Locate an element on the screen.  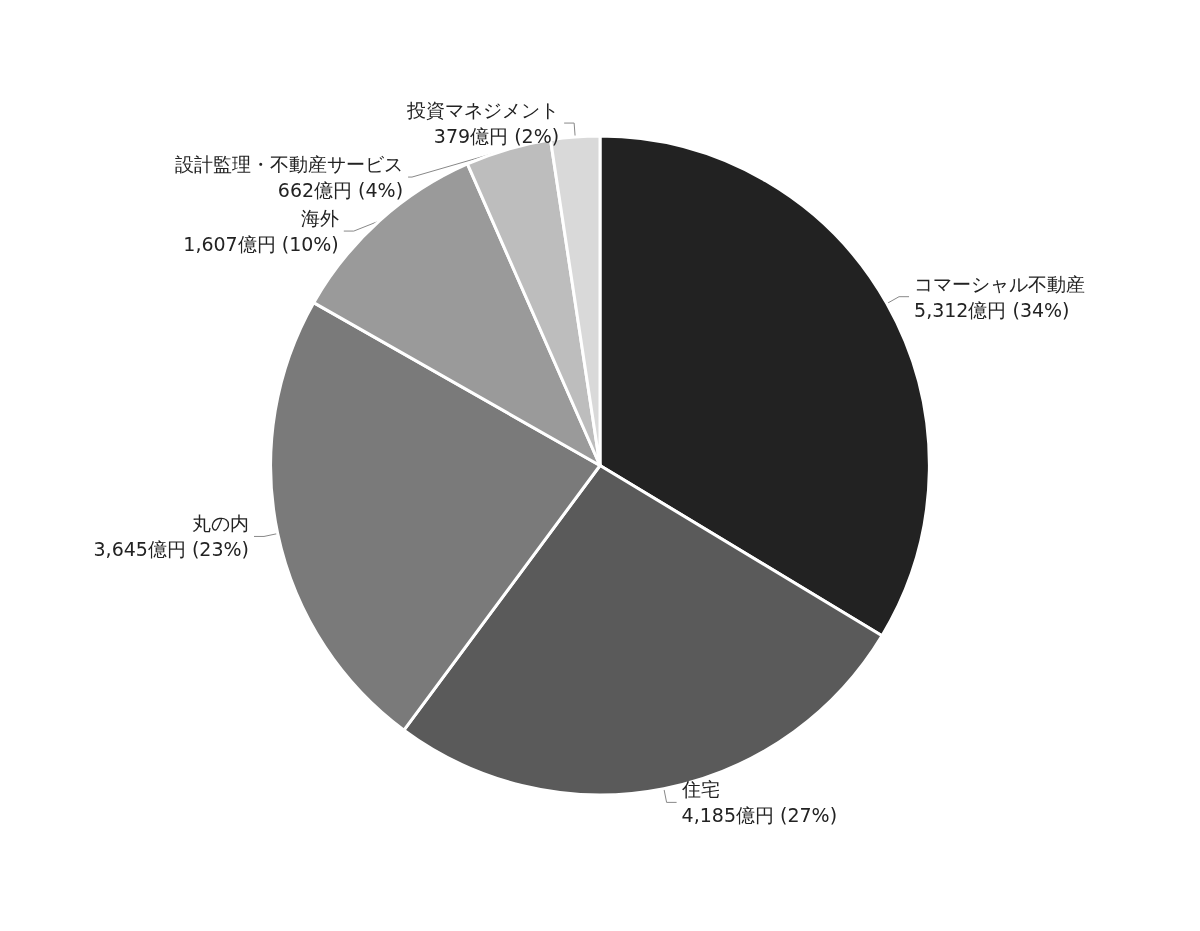
data-label: 3,645億円 (23%) is located at coordinates (171, 549).